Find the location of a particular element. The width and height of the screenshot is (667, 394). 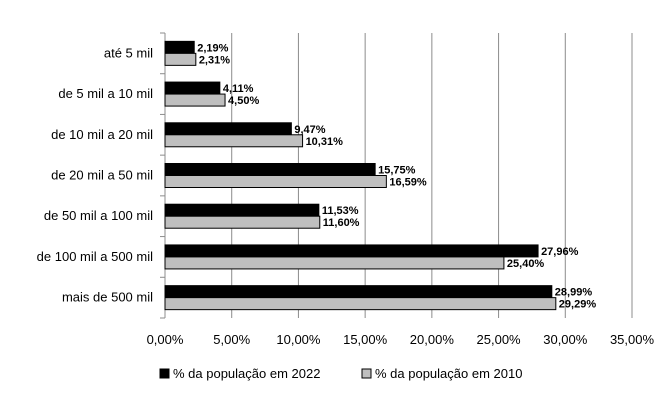

data-label: 9,47% is located at coordinates (309, 130).